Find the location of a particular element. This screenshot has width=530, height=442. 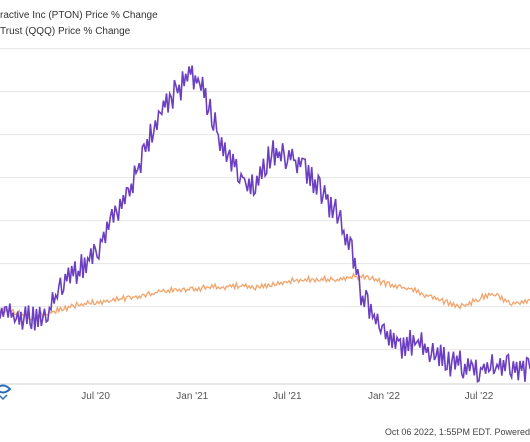

legend-item-pton: ractive Inc (PTON) Price % Change is located at coordinates (79, 16).